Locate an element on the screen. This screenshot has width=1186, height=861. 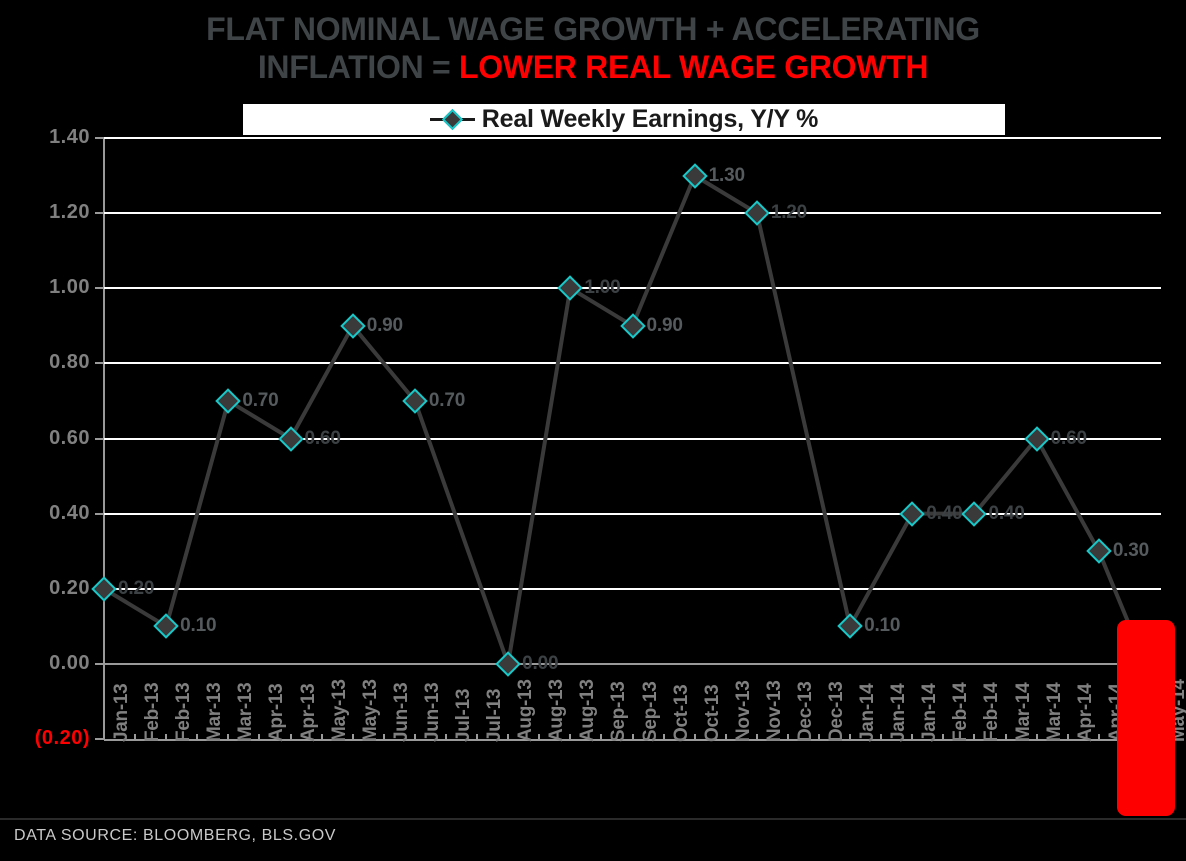
title-line-2-prefix: INFLATION = is located at coordinates (358, 67).